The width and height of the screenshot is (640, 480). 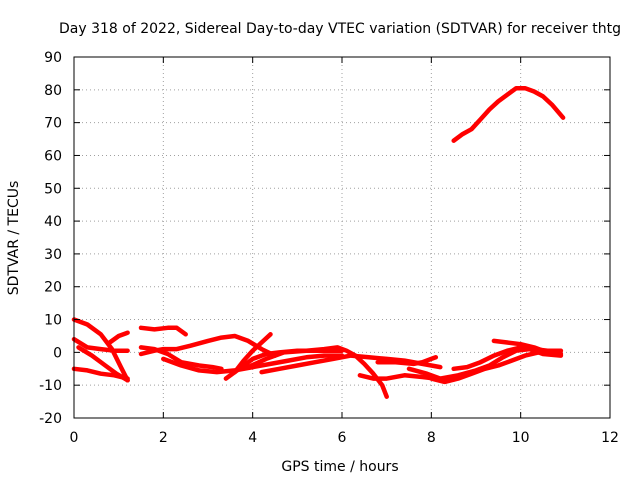 What do you see at coordinates (342, 438) in the screenshot?
I see `x-tick-label: 6` at bounding box center [342, 438].